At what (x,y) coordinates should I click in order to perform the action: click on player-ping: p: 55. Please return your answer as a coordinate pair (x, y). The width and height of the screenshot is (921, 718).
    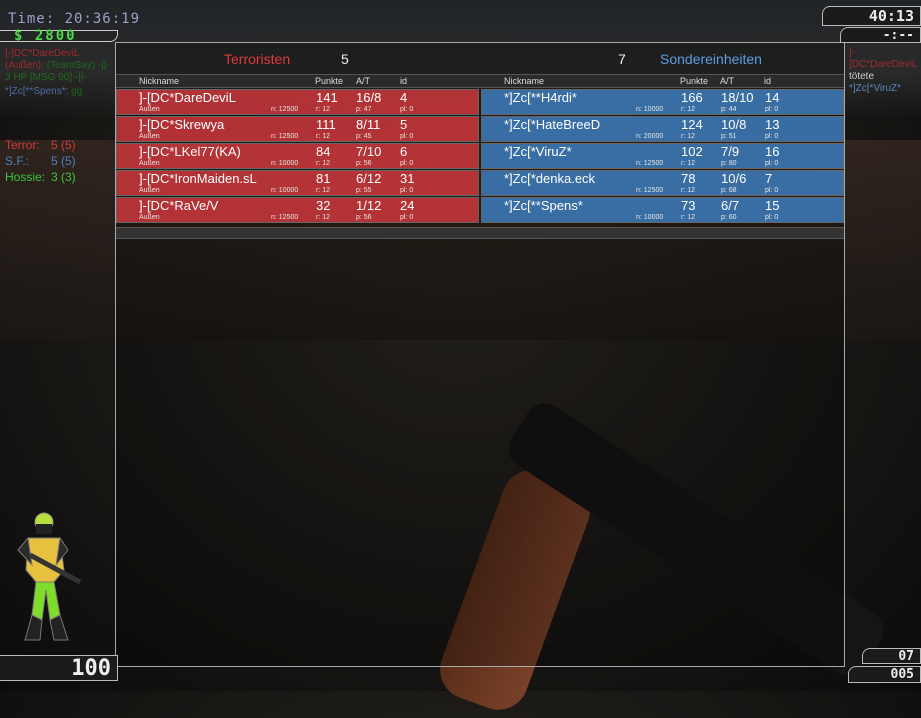
    Looking at the image, I should click on (364, 190).